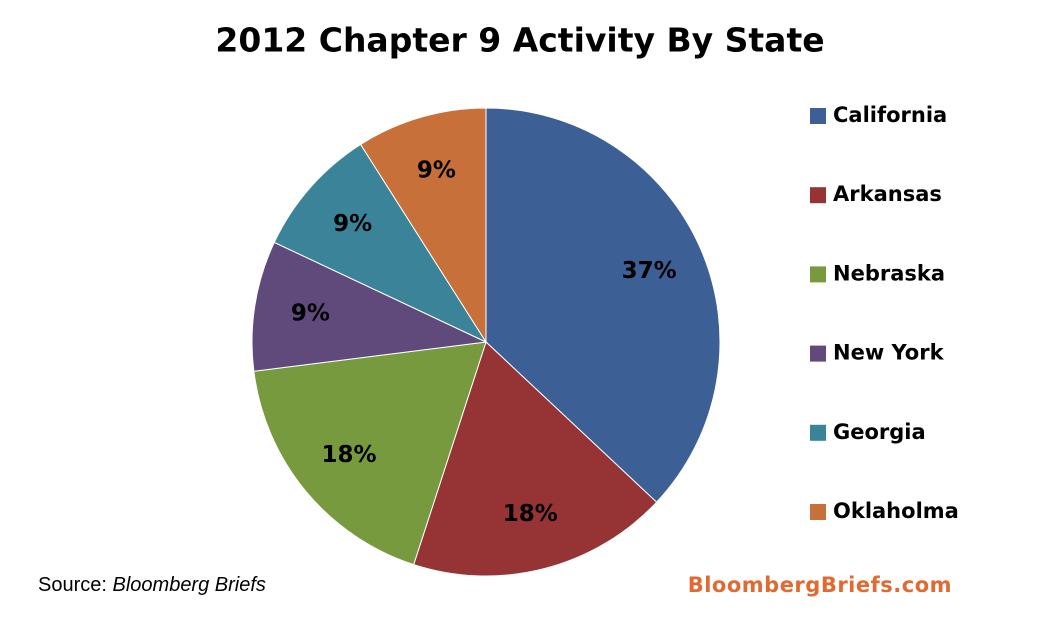 The height and width of the screenshot is (622, 1044). Describe the element at coordinates (189, 585) in the screenshot. I see `source-name: Bloomberg Briefs` at that location.